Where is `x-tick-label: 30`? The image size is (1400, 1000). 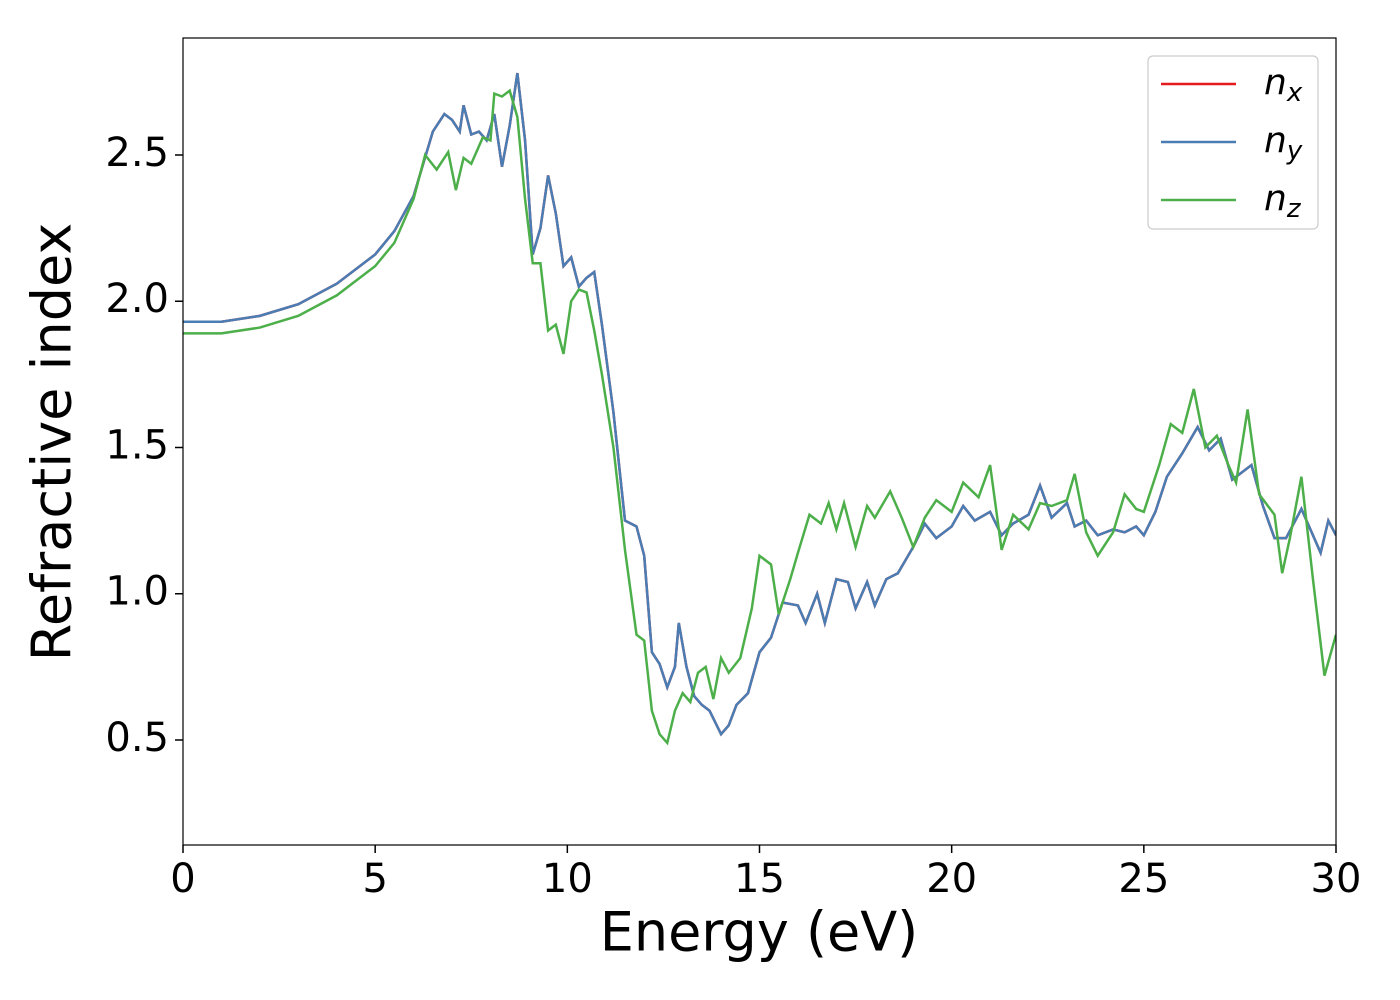
x-tick-label: 30 is located at coordinates (1336, 879).